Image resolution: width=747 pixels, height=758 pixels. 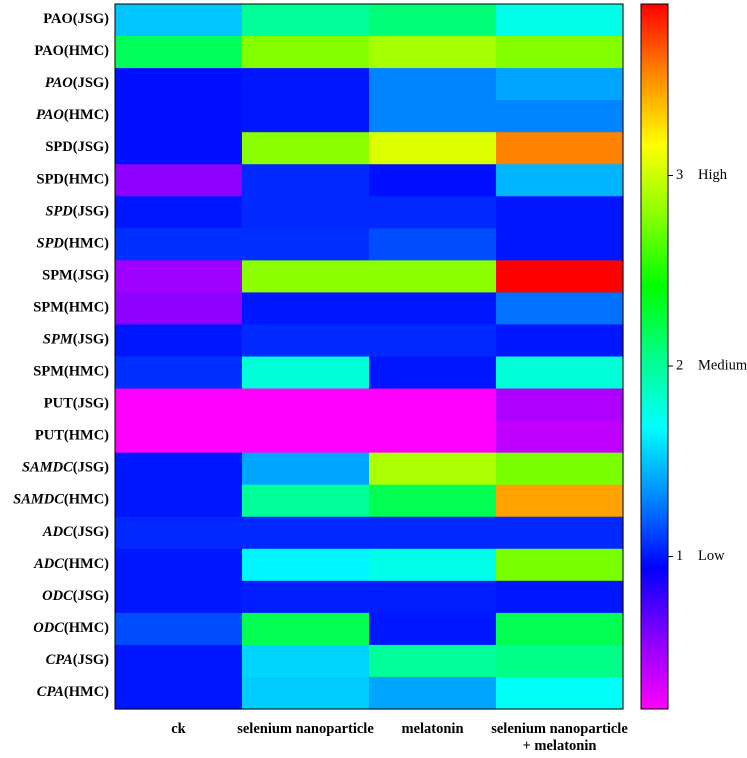 I want to click on row-label: SAMDC(JSG), so click(x=65, y=468).